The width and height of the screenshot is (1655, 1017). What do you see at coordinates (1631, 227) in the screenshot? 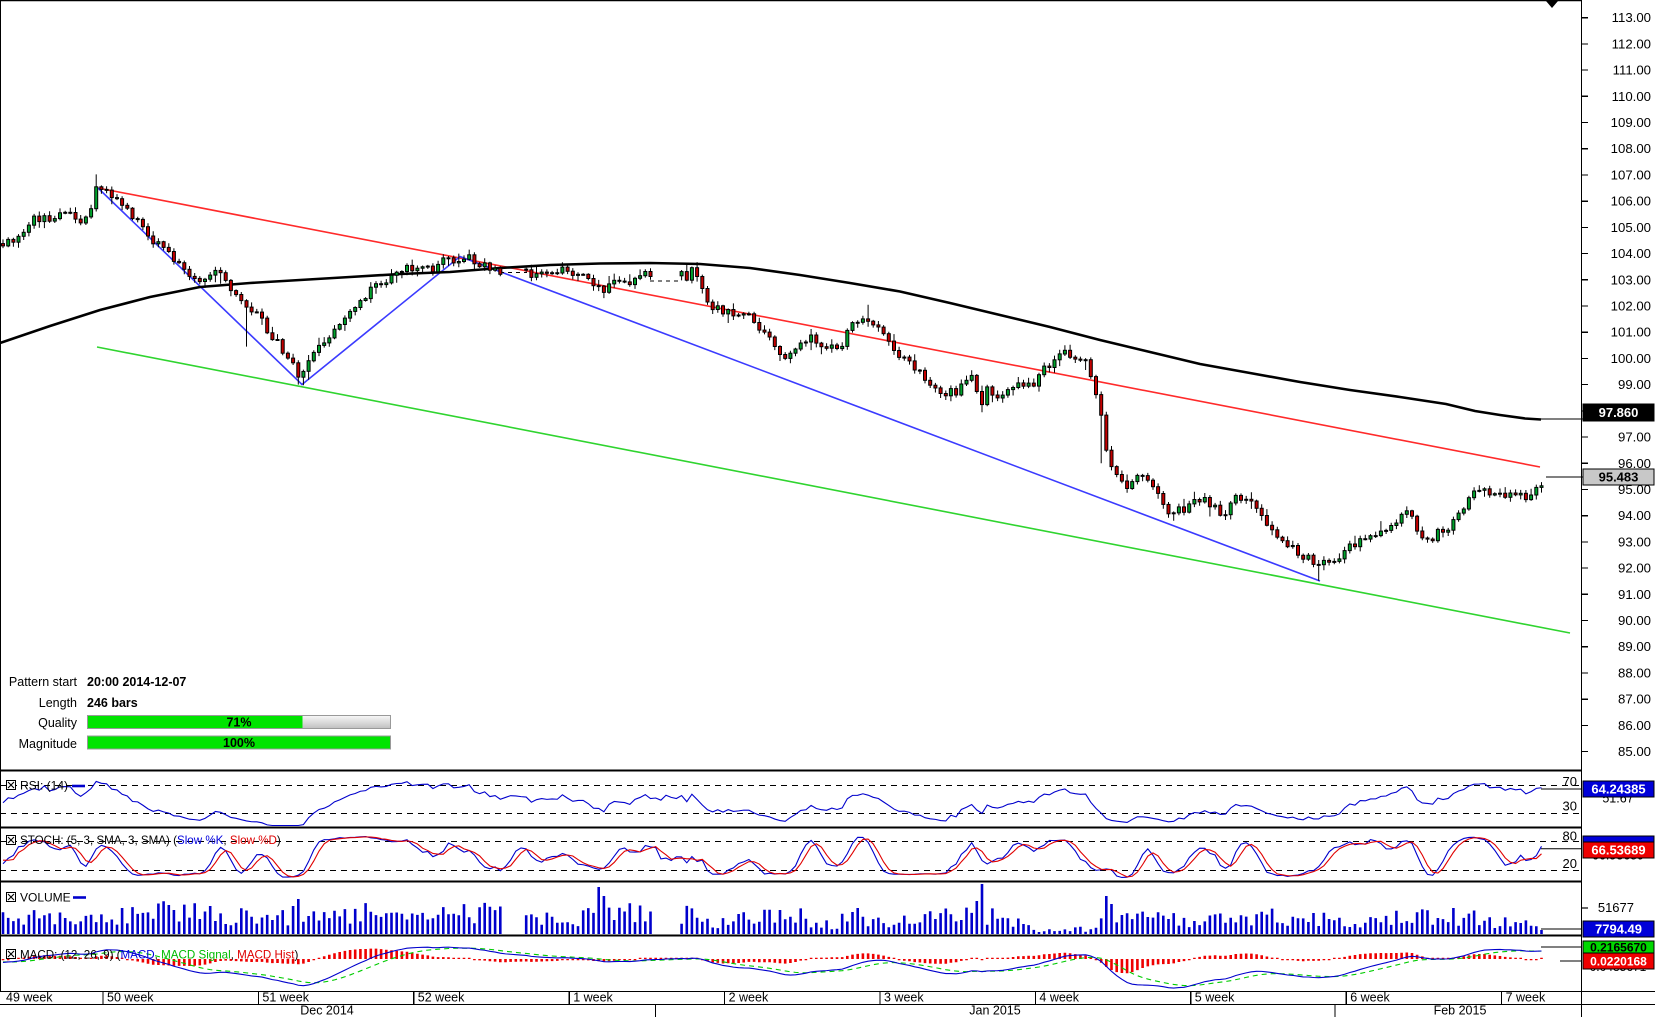
I see `svg-text: 105.00` at bounding box center [1631, 227].